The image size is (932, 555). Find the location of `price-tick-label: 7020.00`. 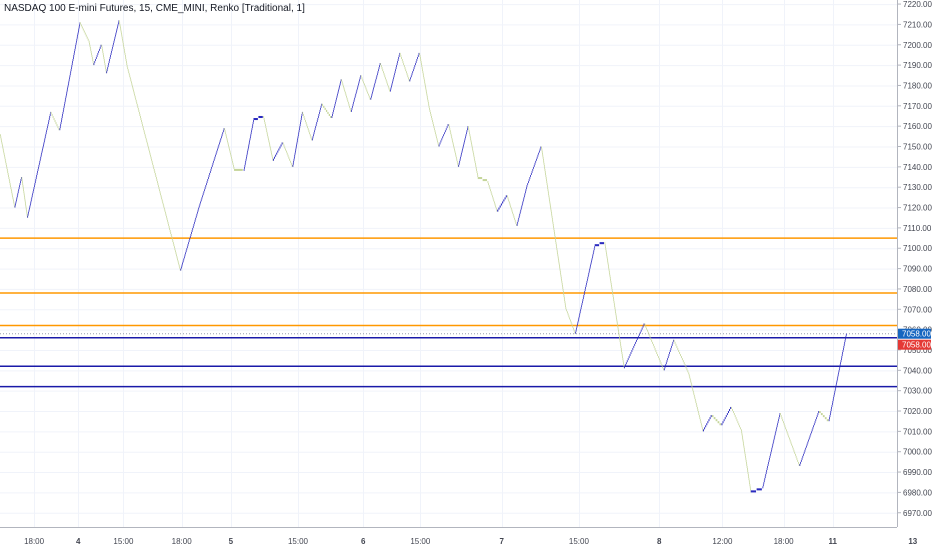

price-tick-label: 7020.00 is located at coordinates (917, 411).